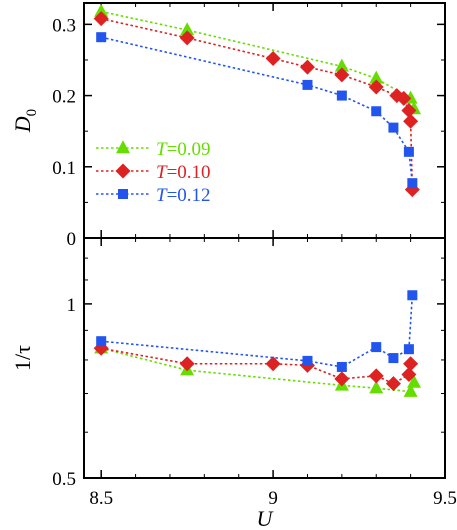 The image size is (457, 530). I want to click on y-tick-label: 0, so click(72, 239).